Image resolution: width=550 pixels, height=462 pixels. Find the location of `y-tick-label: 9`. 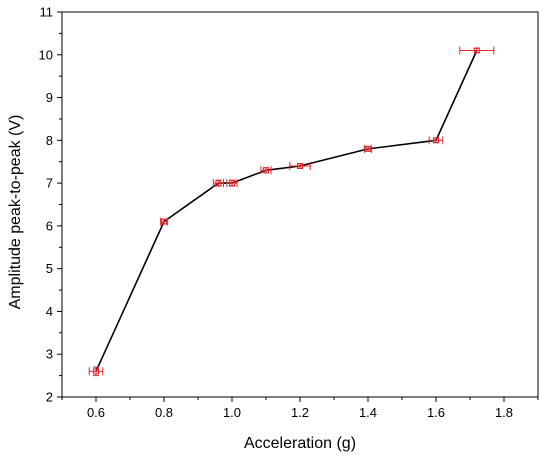

y-tick-label: 9 is located at coordinates (49, 97).